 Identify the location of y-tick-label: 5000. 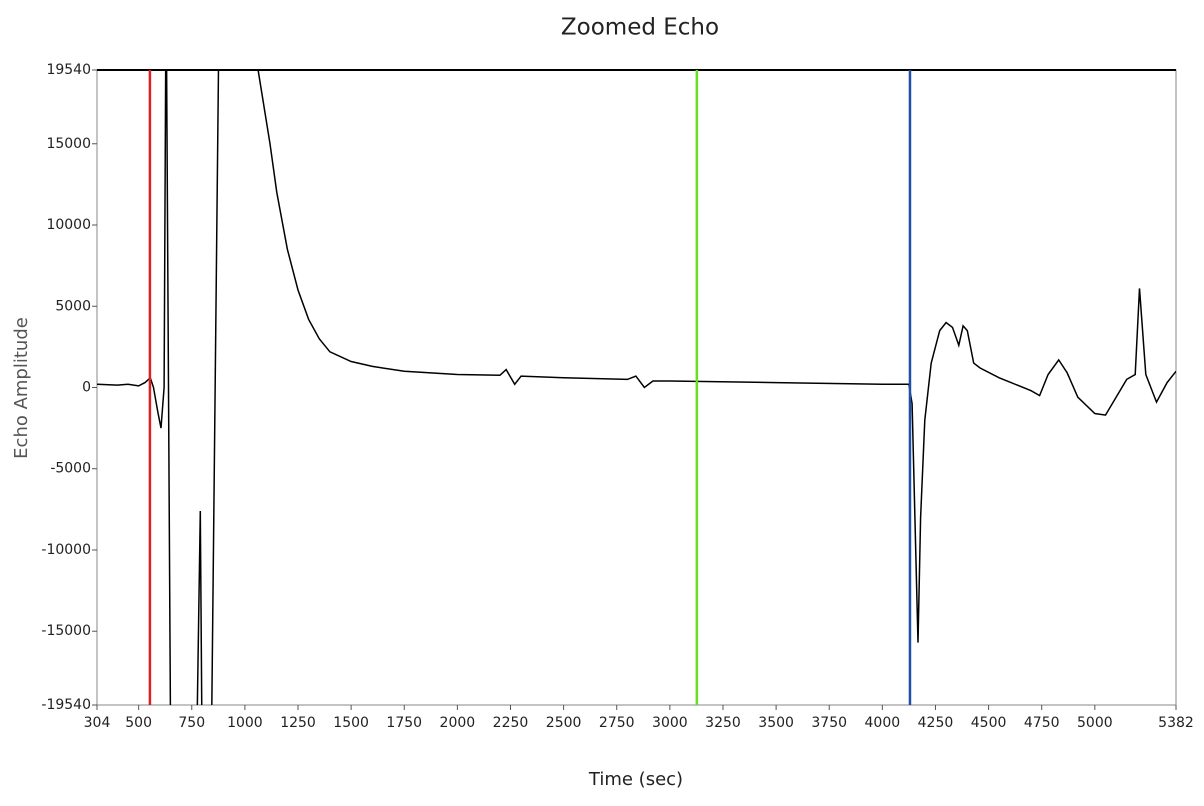
(73, 306).